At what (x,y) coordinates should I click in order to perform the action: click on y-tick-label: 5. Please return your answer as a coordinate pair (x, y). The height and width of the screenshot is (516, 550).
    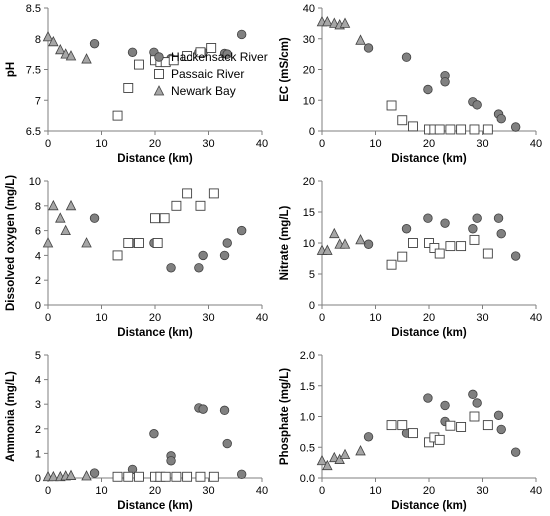
    Looking at the image, I should click on (312, 275).